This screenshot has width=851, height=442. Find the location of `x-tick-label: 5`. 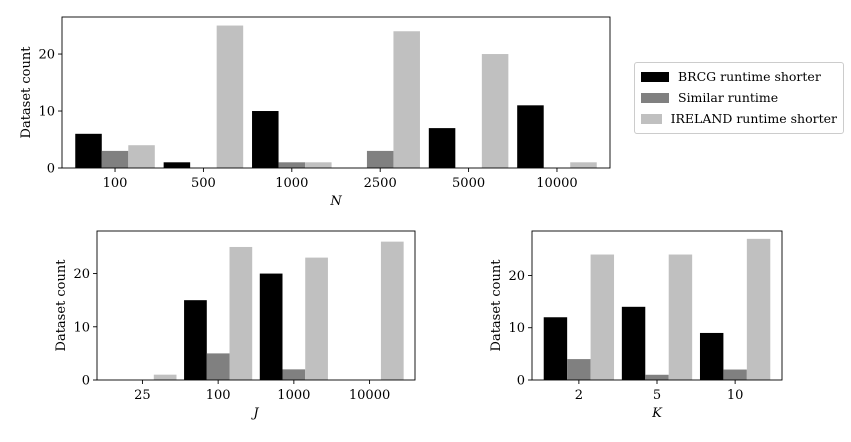

x-tick-label: 5 is located at coordinates (657, 395).